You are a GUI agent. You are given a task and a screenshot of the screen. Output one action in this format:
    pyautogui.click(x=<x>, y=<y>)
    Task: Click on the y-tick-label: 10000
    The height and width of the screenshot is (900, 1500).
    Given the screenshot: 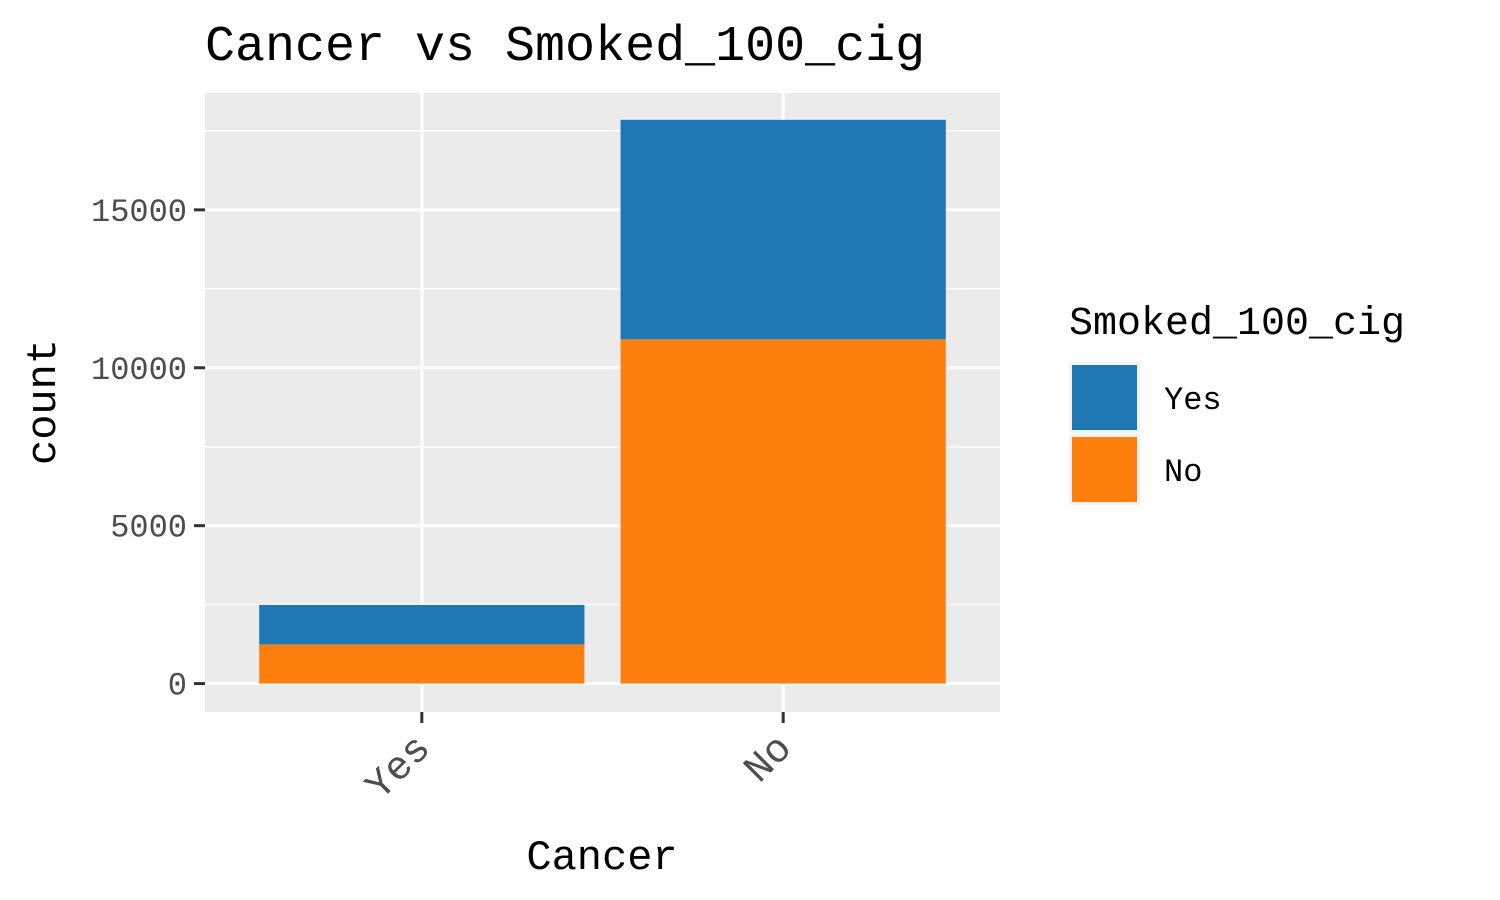 What is the action you would take?
    pyautogui.click(x=139, y=370)
    